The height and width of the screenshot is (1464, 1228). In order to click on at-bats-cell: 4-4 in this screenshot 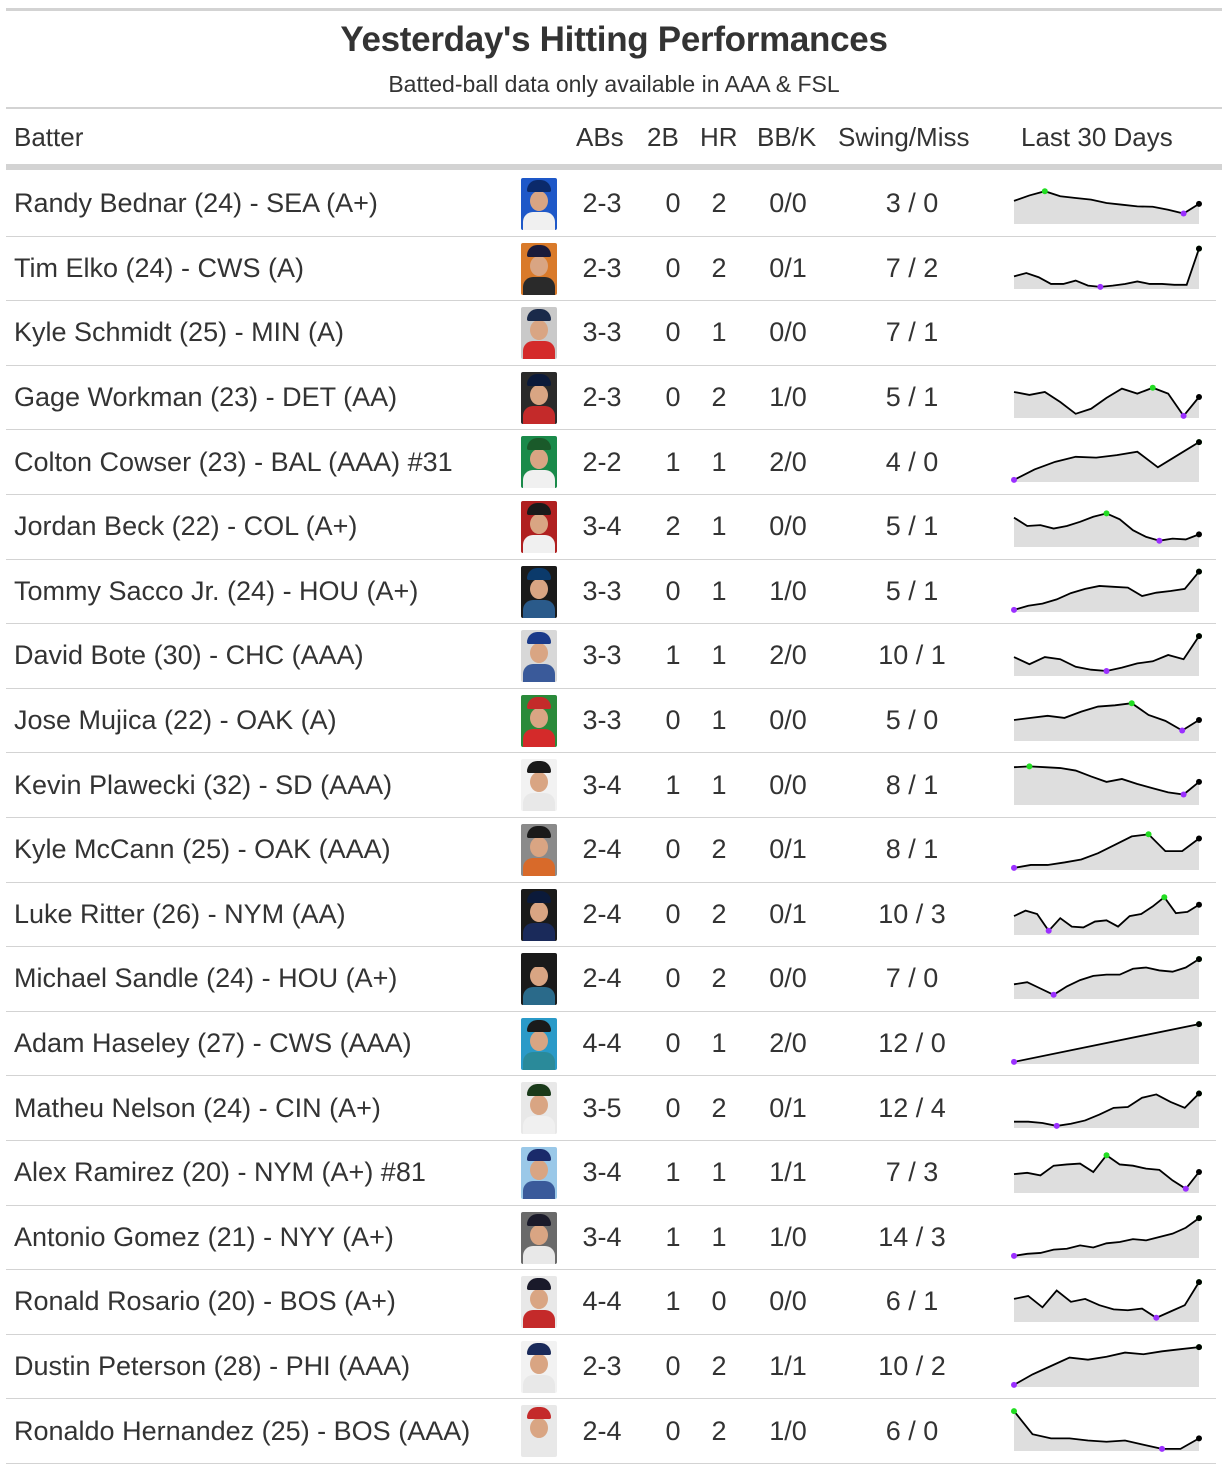, I will do `click(602, 1043)`.